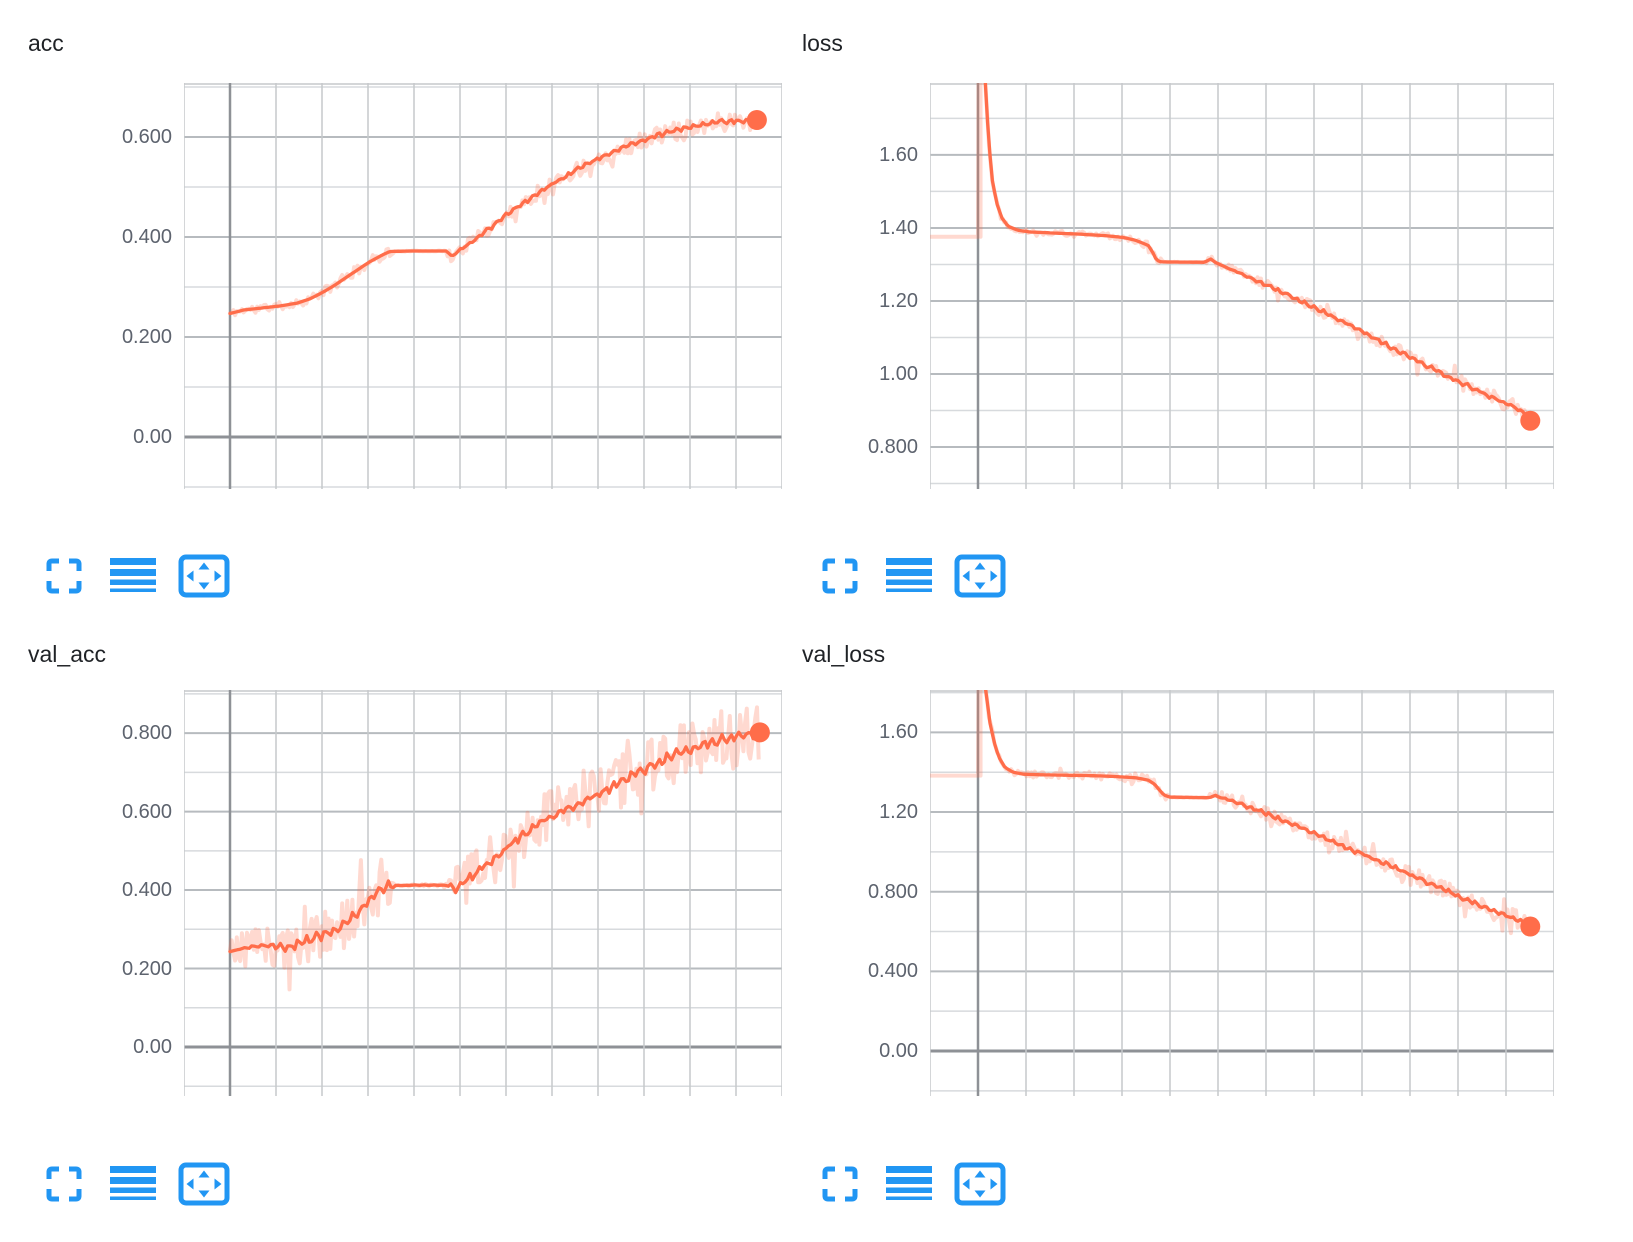  What do you see at coordinates (822, 43) in the screenshot?
I see `chart-title: loss` at bounding box center [822, 43].